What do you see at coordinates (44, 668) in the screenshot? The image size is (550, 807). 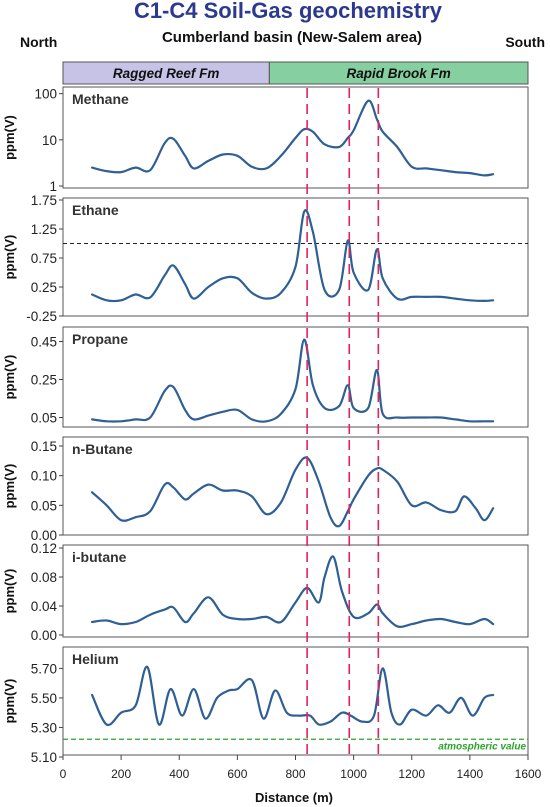 I see `y-tick-label: 5.70` at bounding box center [44, 668].